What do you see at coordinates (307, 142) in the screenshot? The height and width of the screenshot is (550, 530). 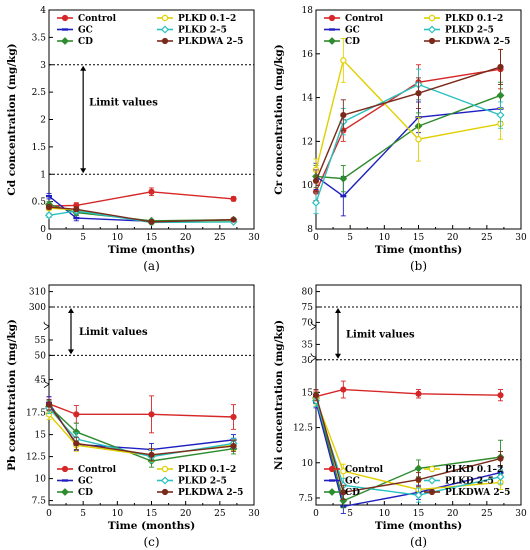 I see `y-tick-label: 12` at bounding box center [307, 142].